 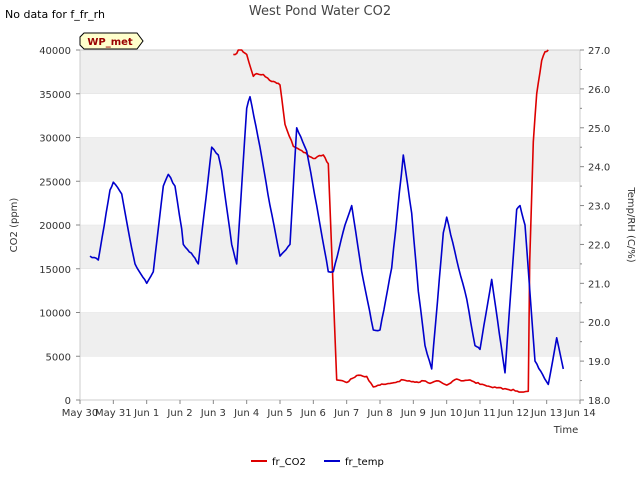 What do you see at coordinates (279, 413) in the screenshot?
I see `x-tick-label: Jun 5` at bounding box center [279, 413].